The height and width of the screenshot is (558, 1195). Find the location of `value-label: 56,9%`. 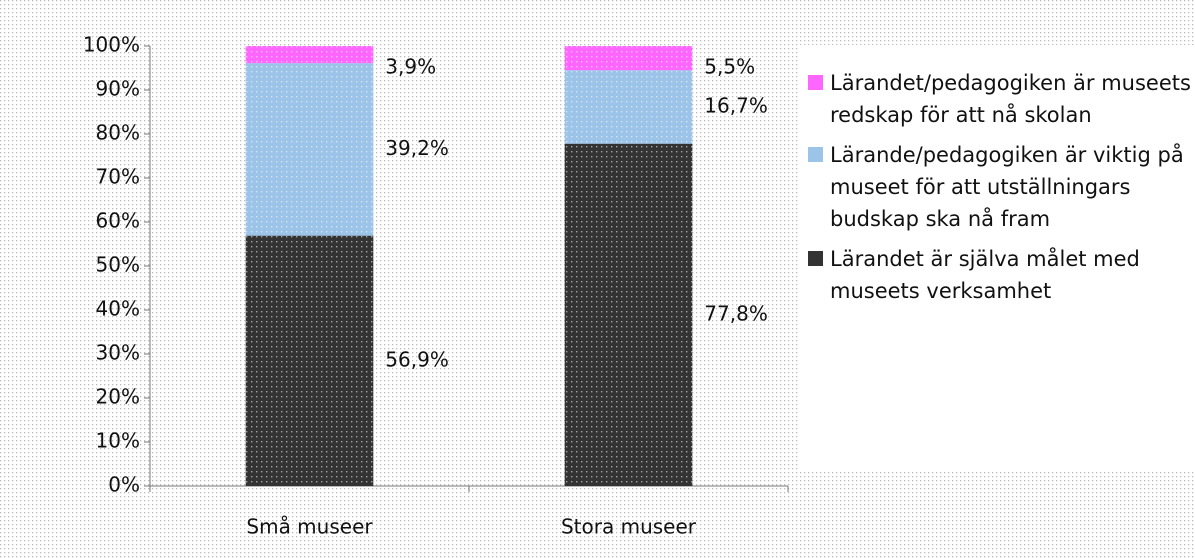

value-label: 56,9% is located at coordinates (417, 359).